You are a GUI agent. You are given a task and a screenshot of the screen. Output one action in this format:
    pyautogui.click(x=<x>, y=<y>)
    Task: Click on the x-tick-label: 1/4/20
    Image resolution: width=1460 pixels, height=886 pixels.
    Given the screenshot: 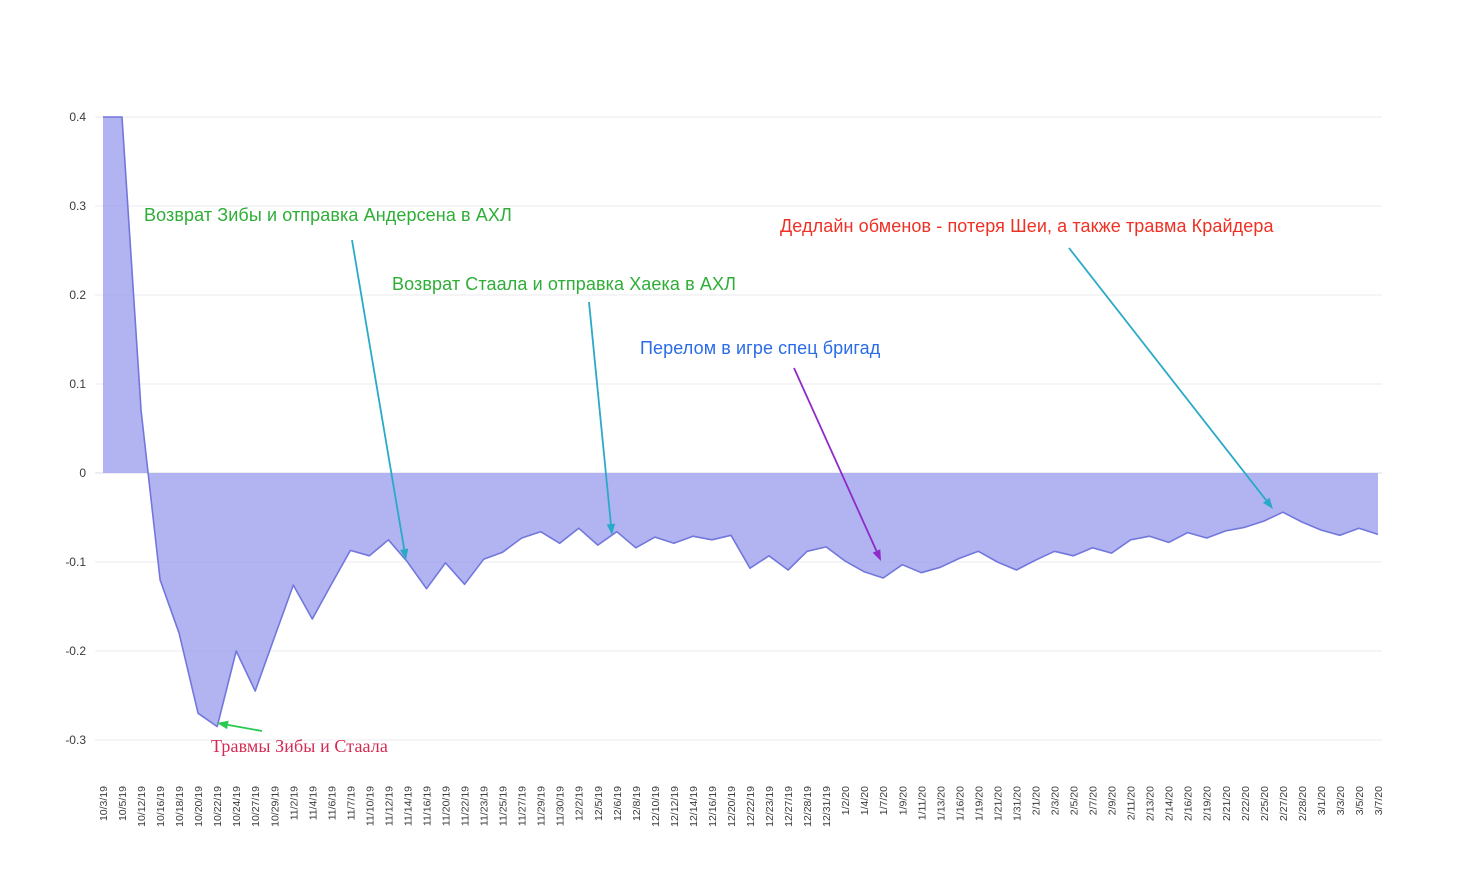 What is the action you would take?
    pyautogui.click(x=865, y=800)
    